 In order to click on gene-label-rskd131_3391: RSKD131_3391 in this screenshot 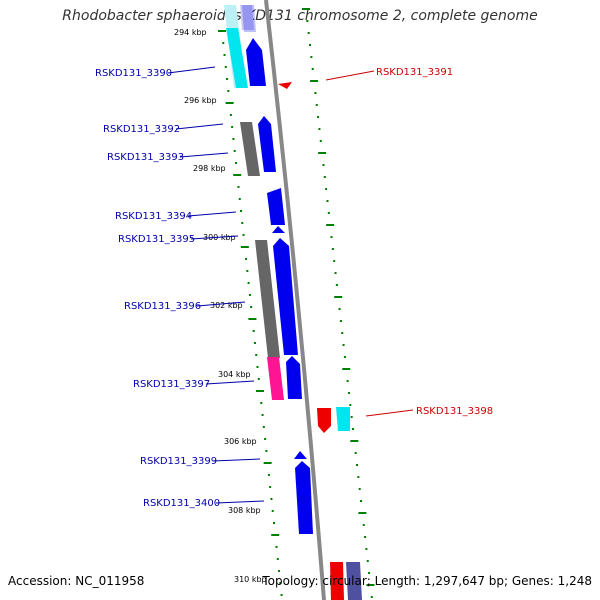, I will do `click(414, 72)`.